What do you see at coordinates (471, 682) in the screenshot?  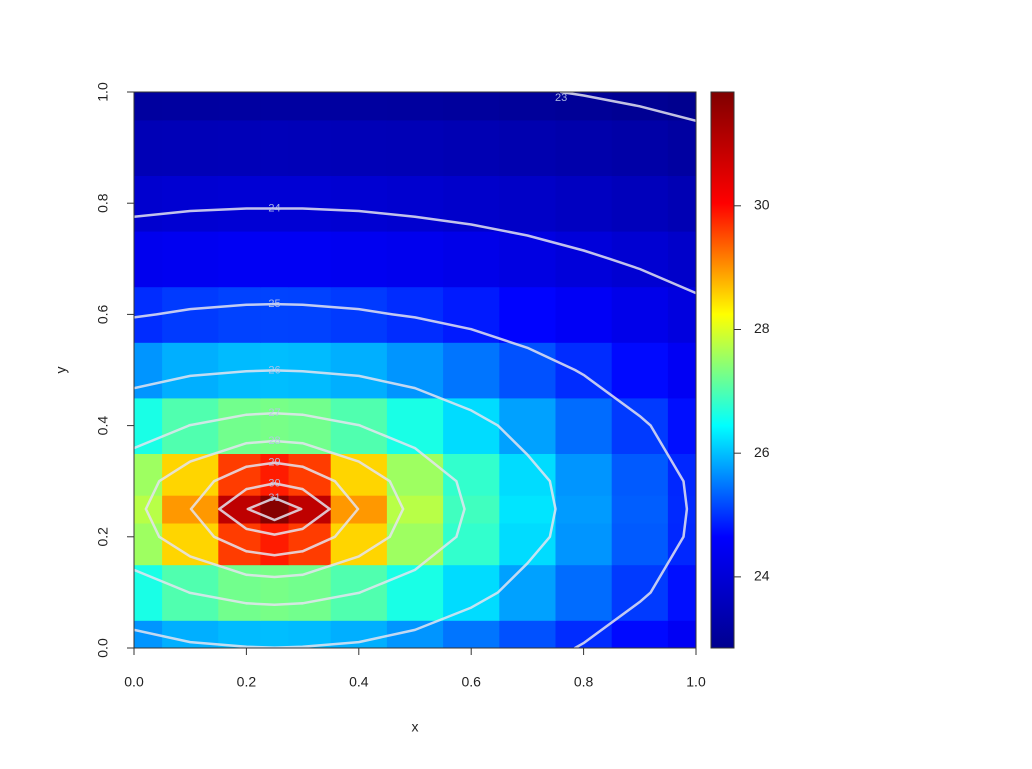 I see `x-tick-label: 0.6` at bounding box center [471, 682].